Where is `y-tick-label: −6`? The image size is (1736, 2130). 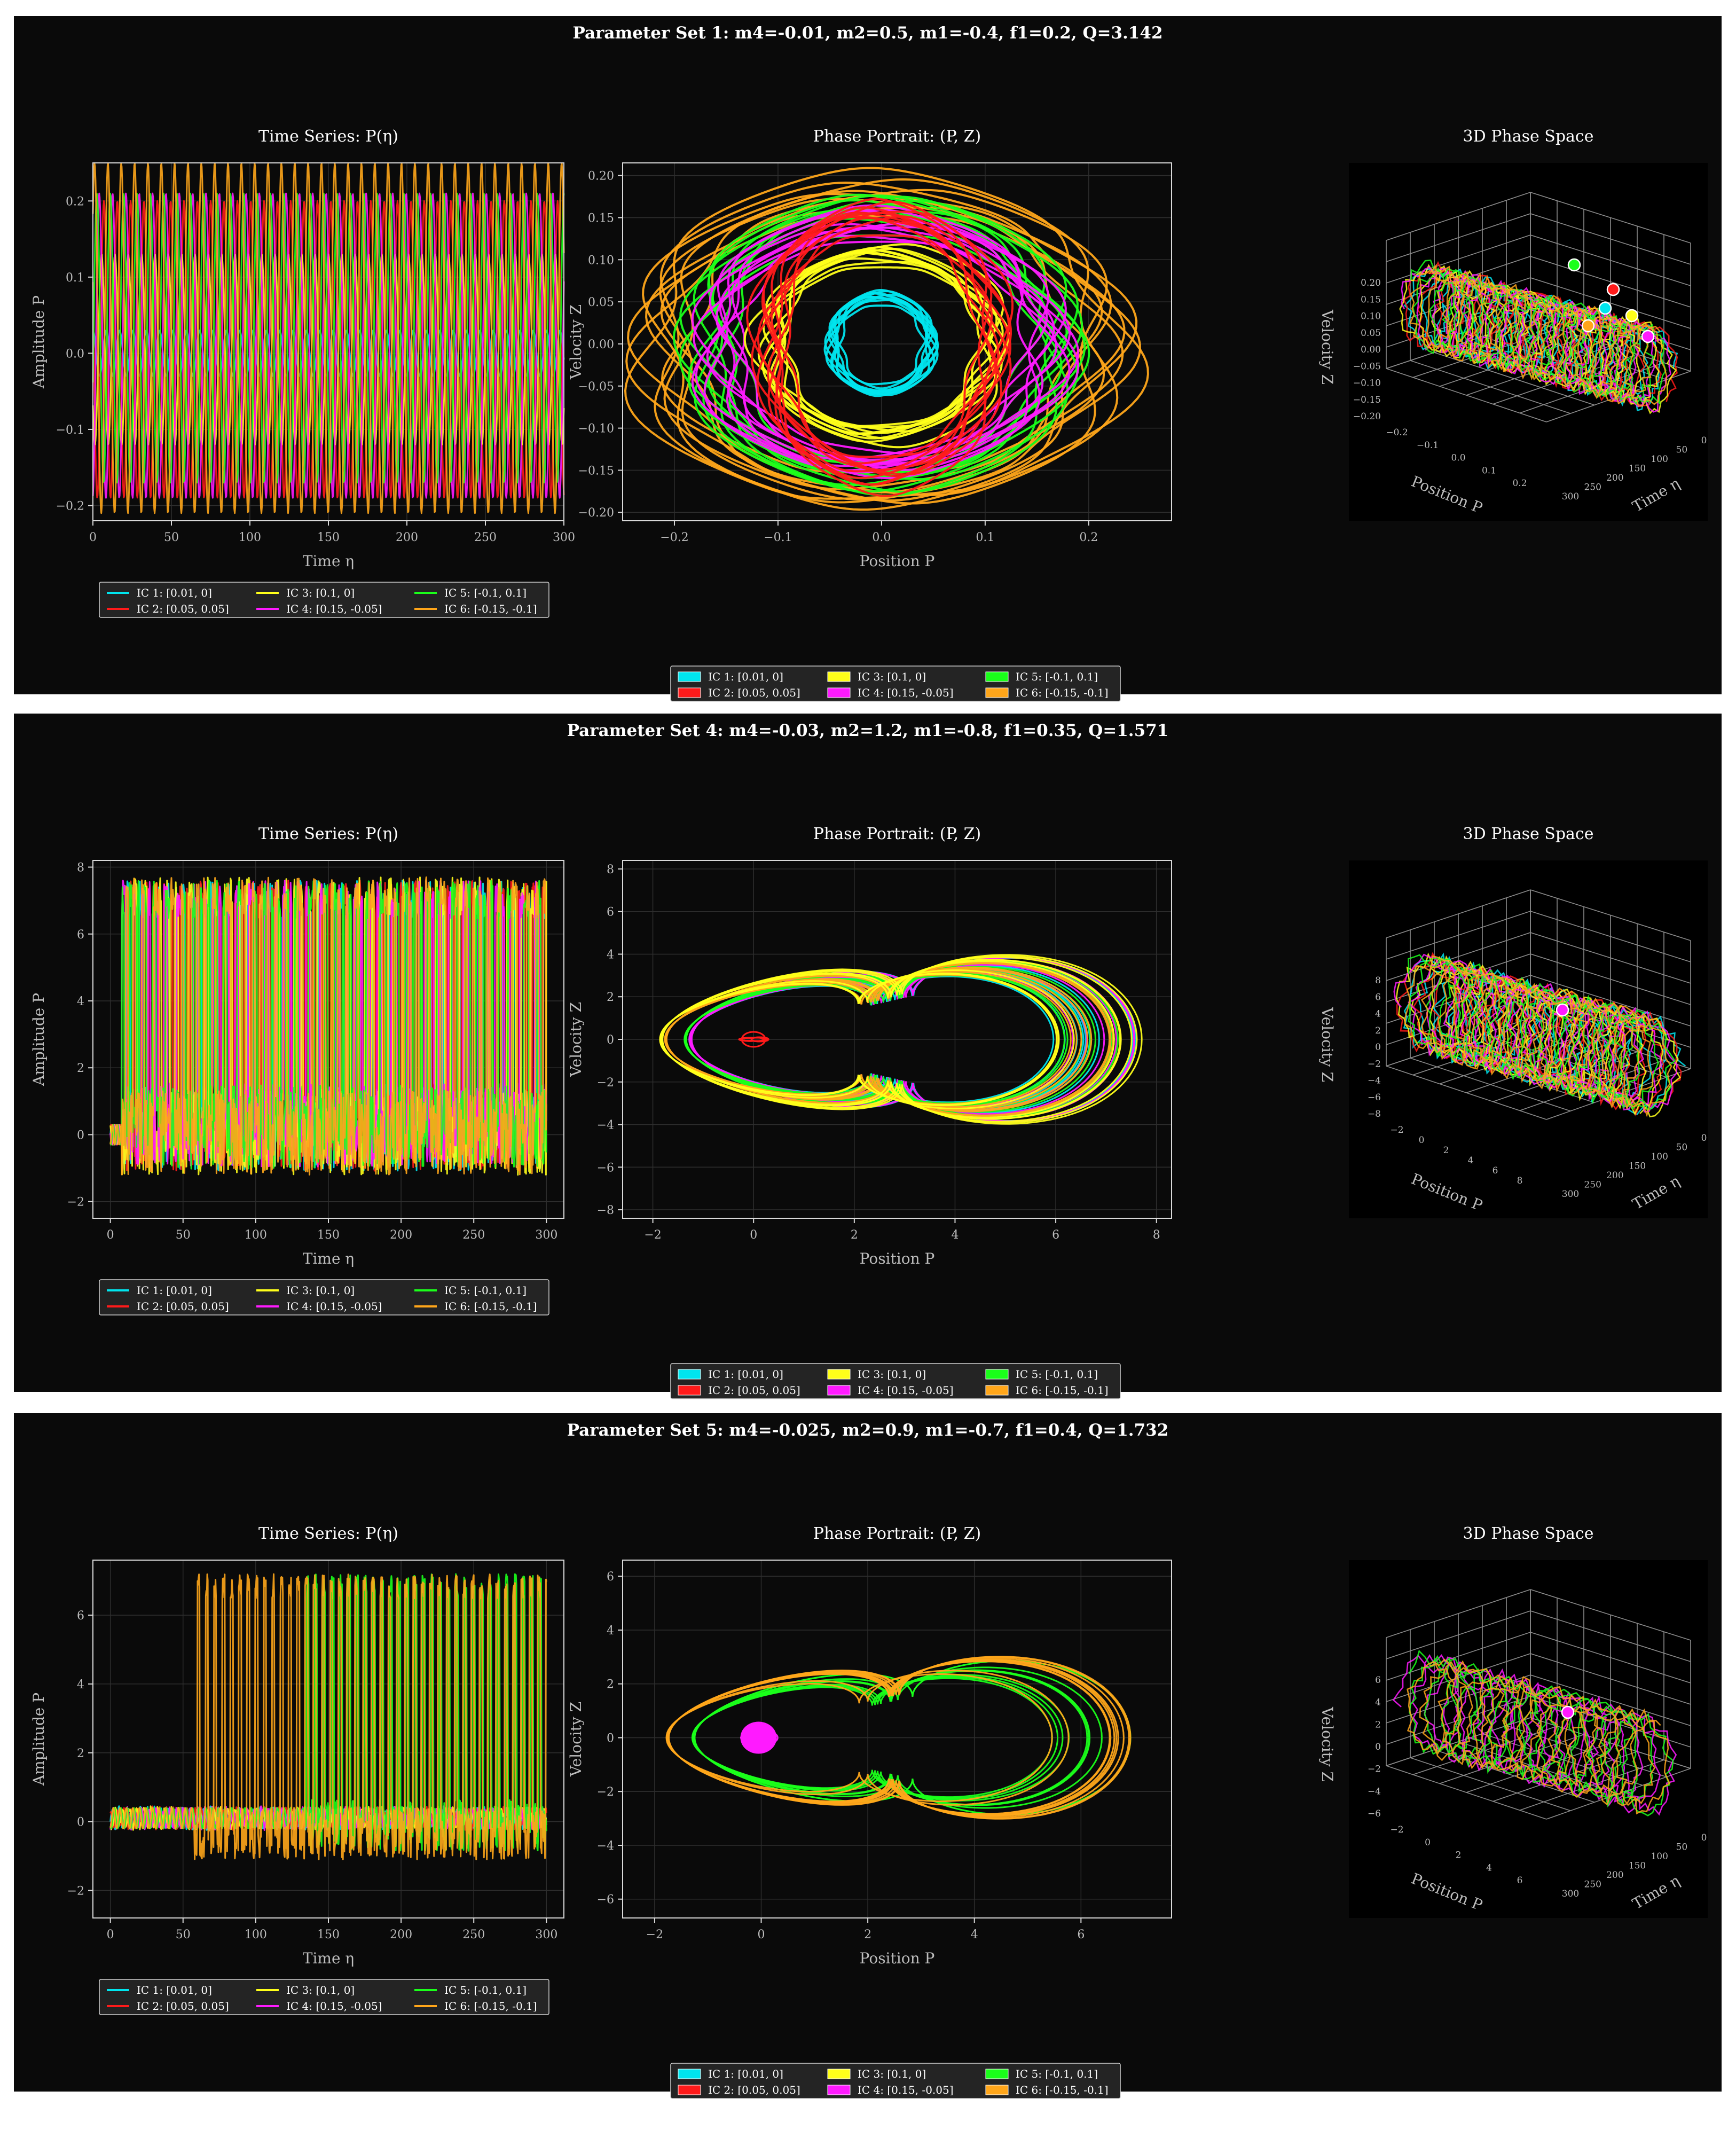 y-tick-label: −6 is located at coordinates (605, 1900).